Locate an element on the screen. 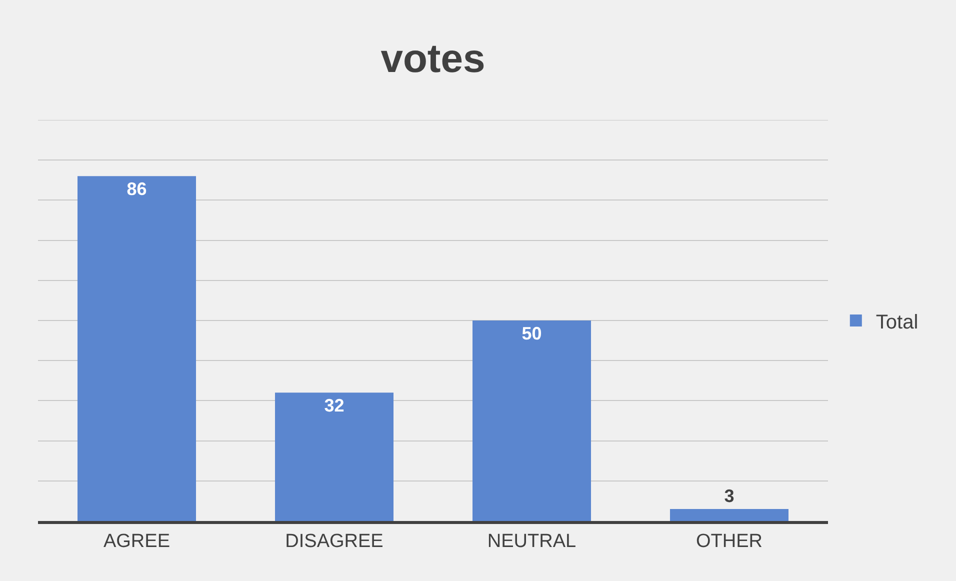  data-label: 86 is located at coordinates (136, 189).